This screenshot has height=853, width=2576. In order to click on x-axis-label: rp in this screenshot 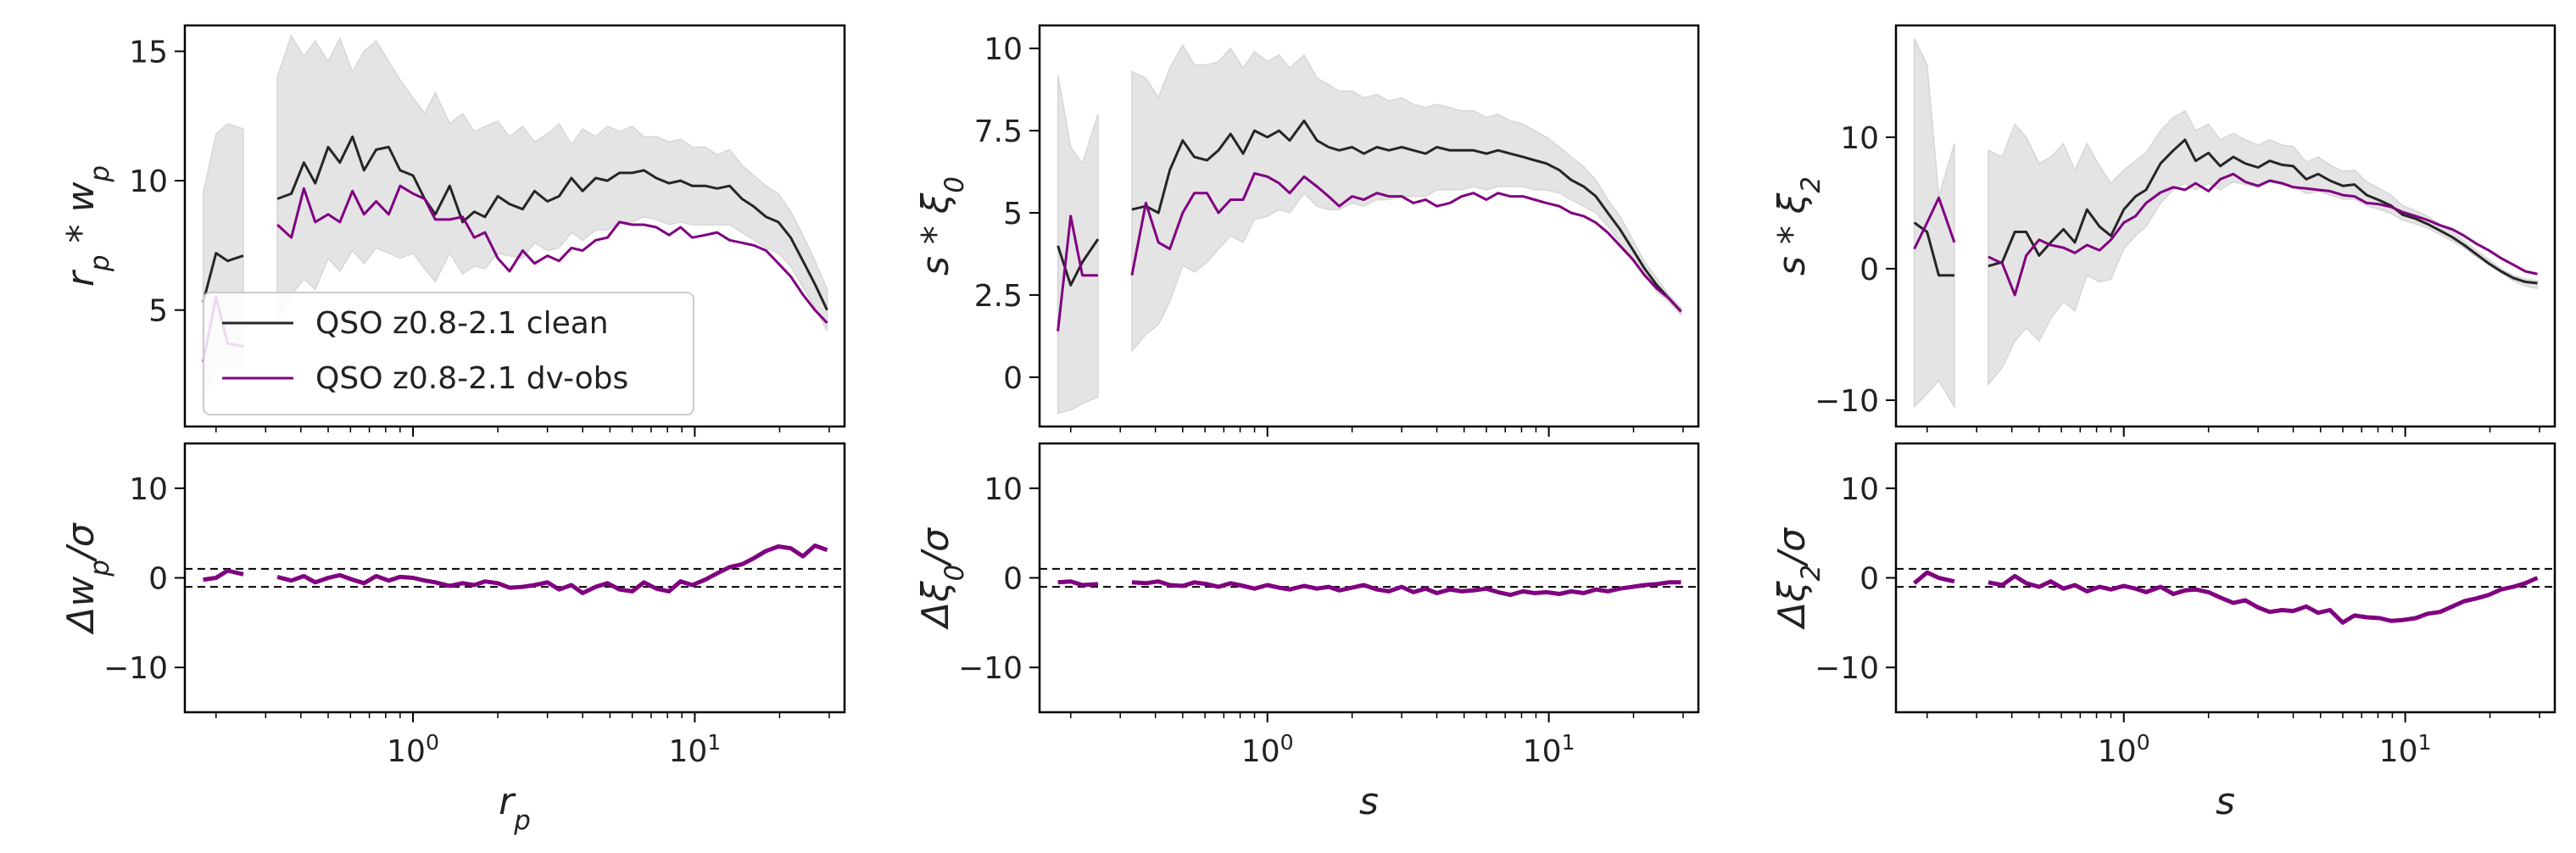, I will do `click(515, 808)`.